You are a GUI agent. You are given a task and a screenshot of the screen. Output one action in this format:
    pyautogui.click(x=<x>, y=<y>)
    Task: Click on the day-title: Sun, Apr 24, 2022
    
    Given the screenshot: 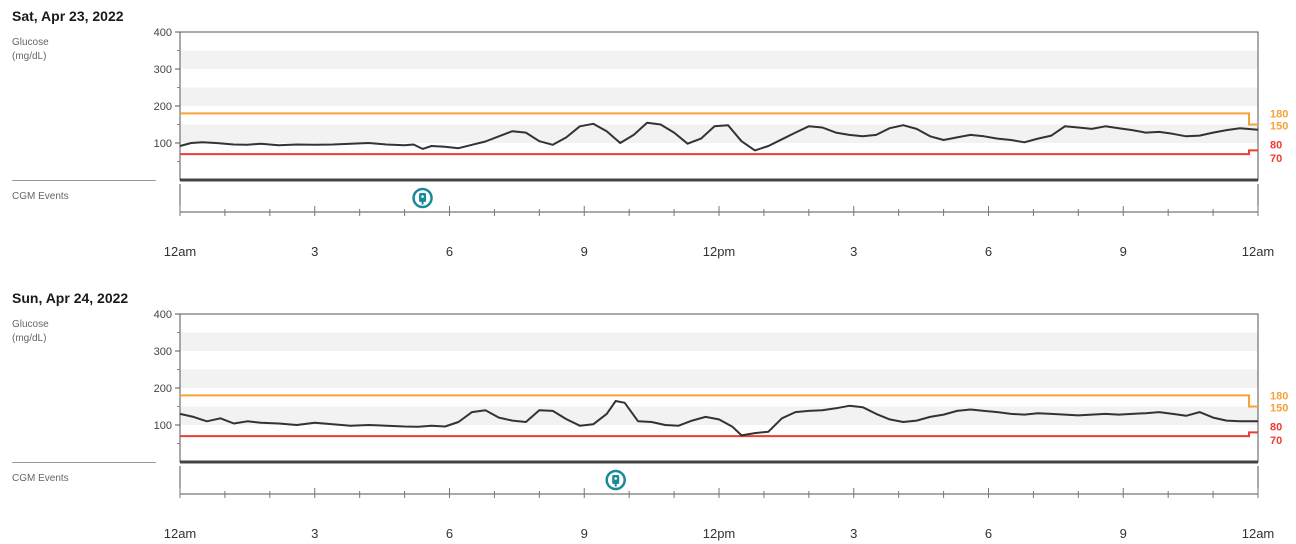 What is the action you would take?
    pyautogui.click(x=70, y=298)
    